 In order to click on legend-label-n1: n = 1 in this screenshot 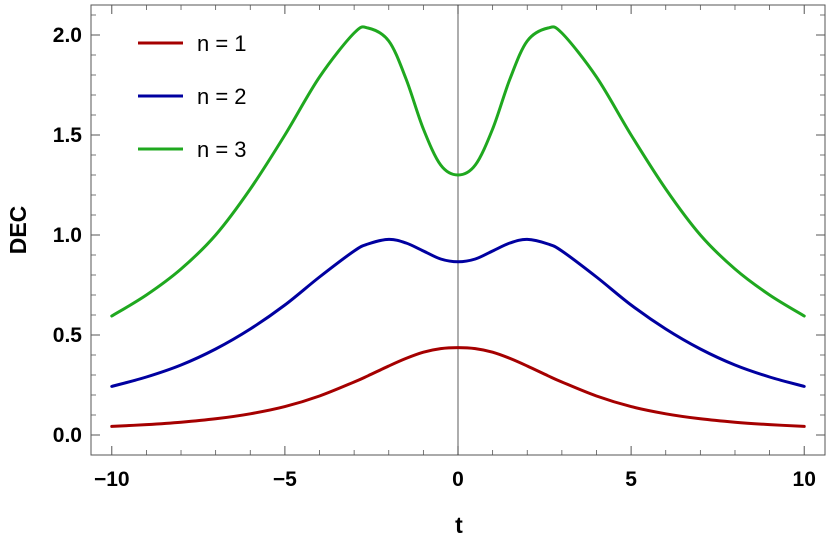, I will do `click(222, 43)`.